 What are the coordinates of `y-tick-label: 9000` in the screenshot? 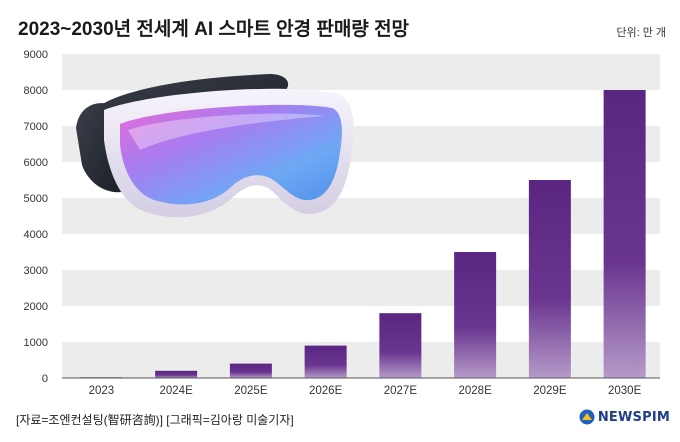 It's located at (36, 55).